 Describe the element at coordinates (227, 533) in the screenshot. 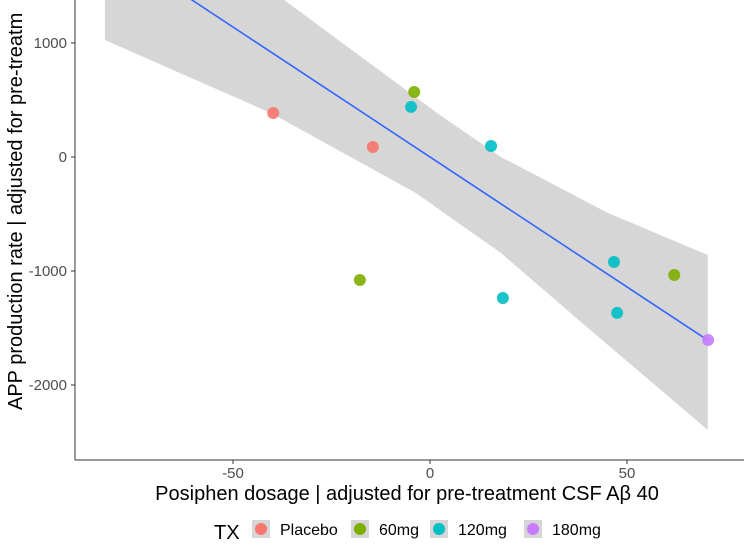

I see `legend-title: TX` at that location.